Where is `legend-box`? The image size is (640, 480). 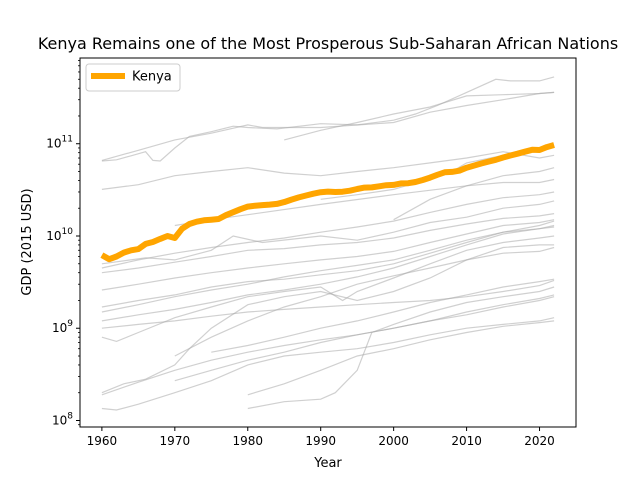 legend-box is located at coordinates (133, 77).